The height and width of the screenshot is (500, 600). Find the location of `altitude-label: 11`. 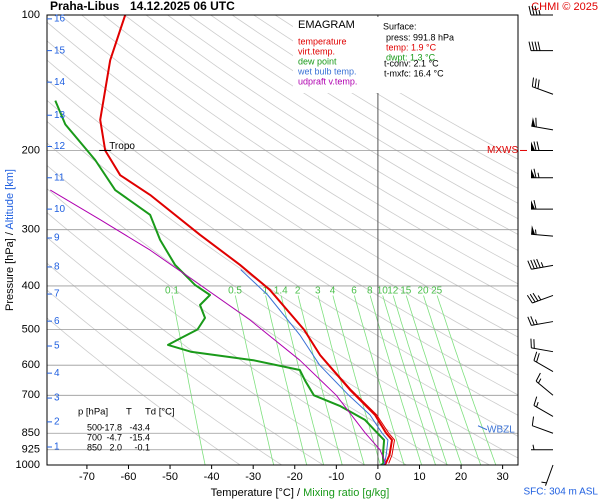

altitude-label: 11 is located at coordinates (59, 177).